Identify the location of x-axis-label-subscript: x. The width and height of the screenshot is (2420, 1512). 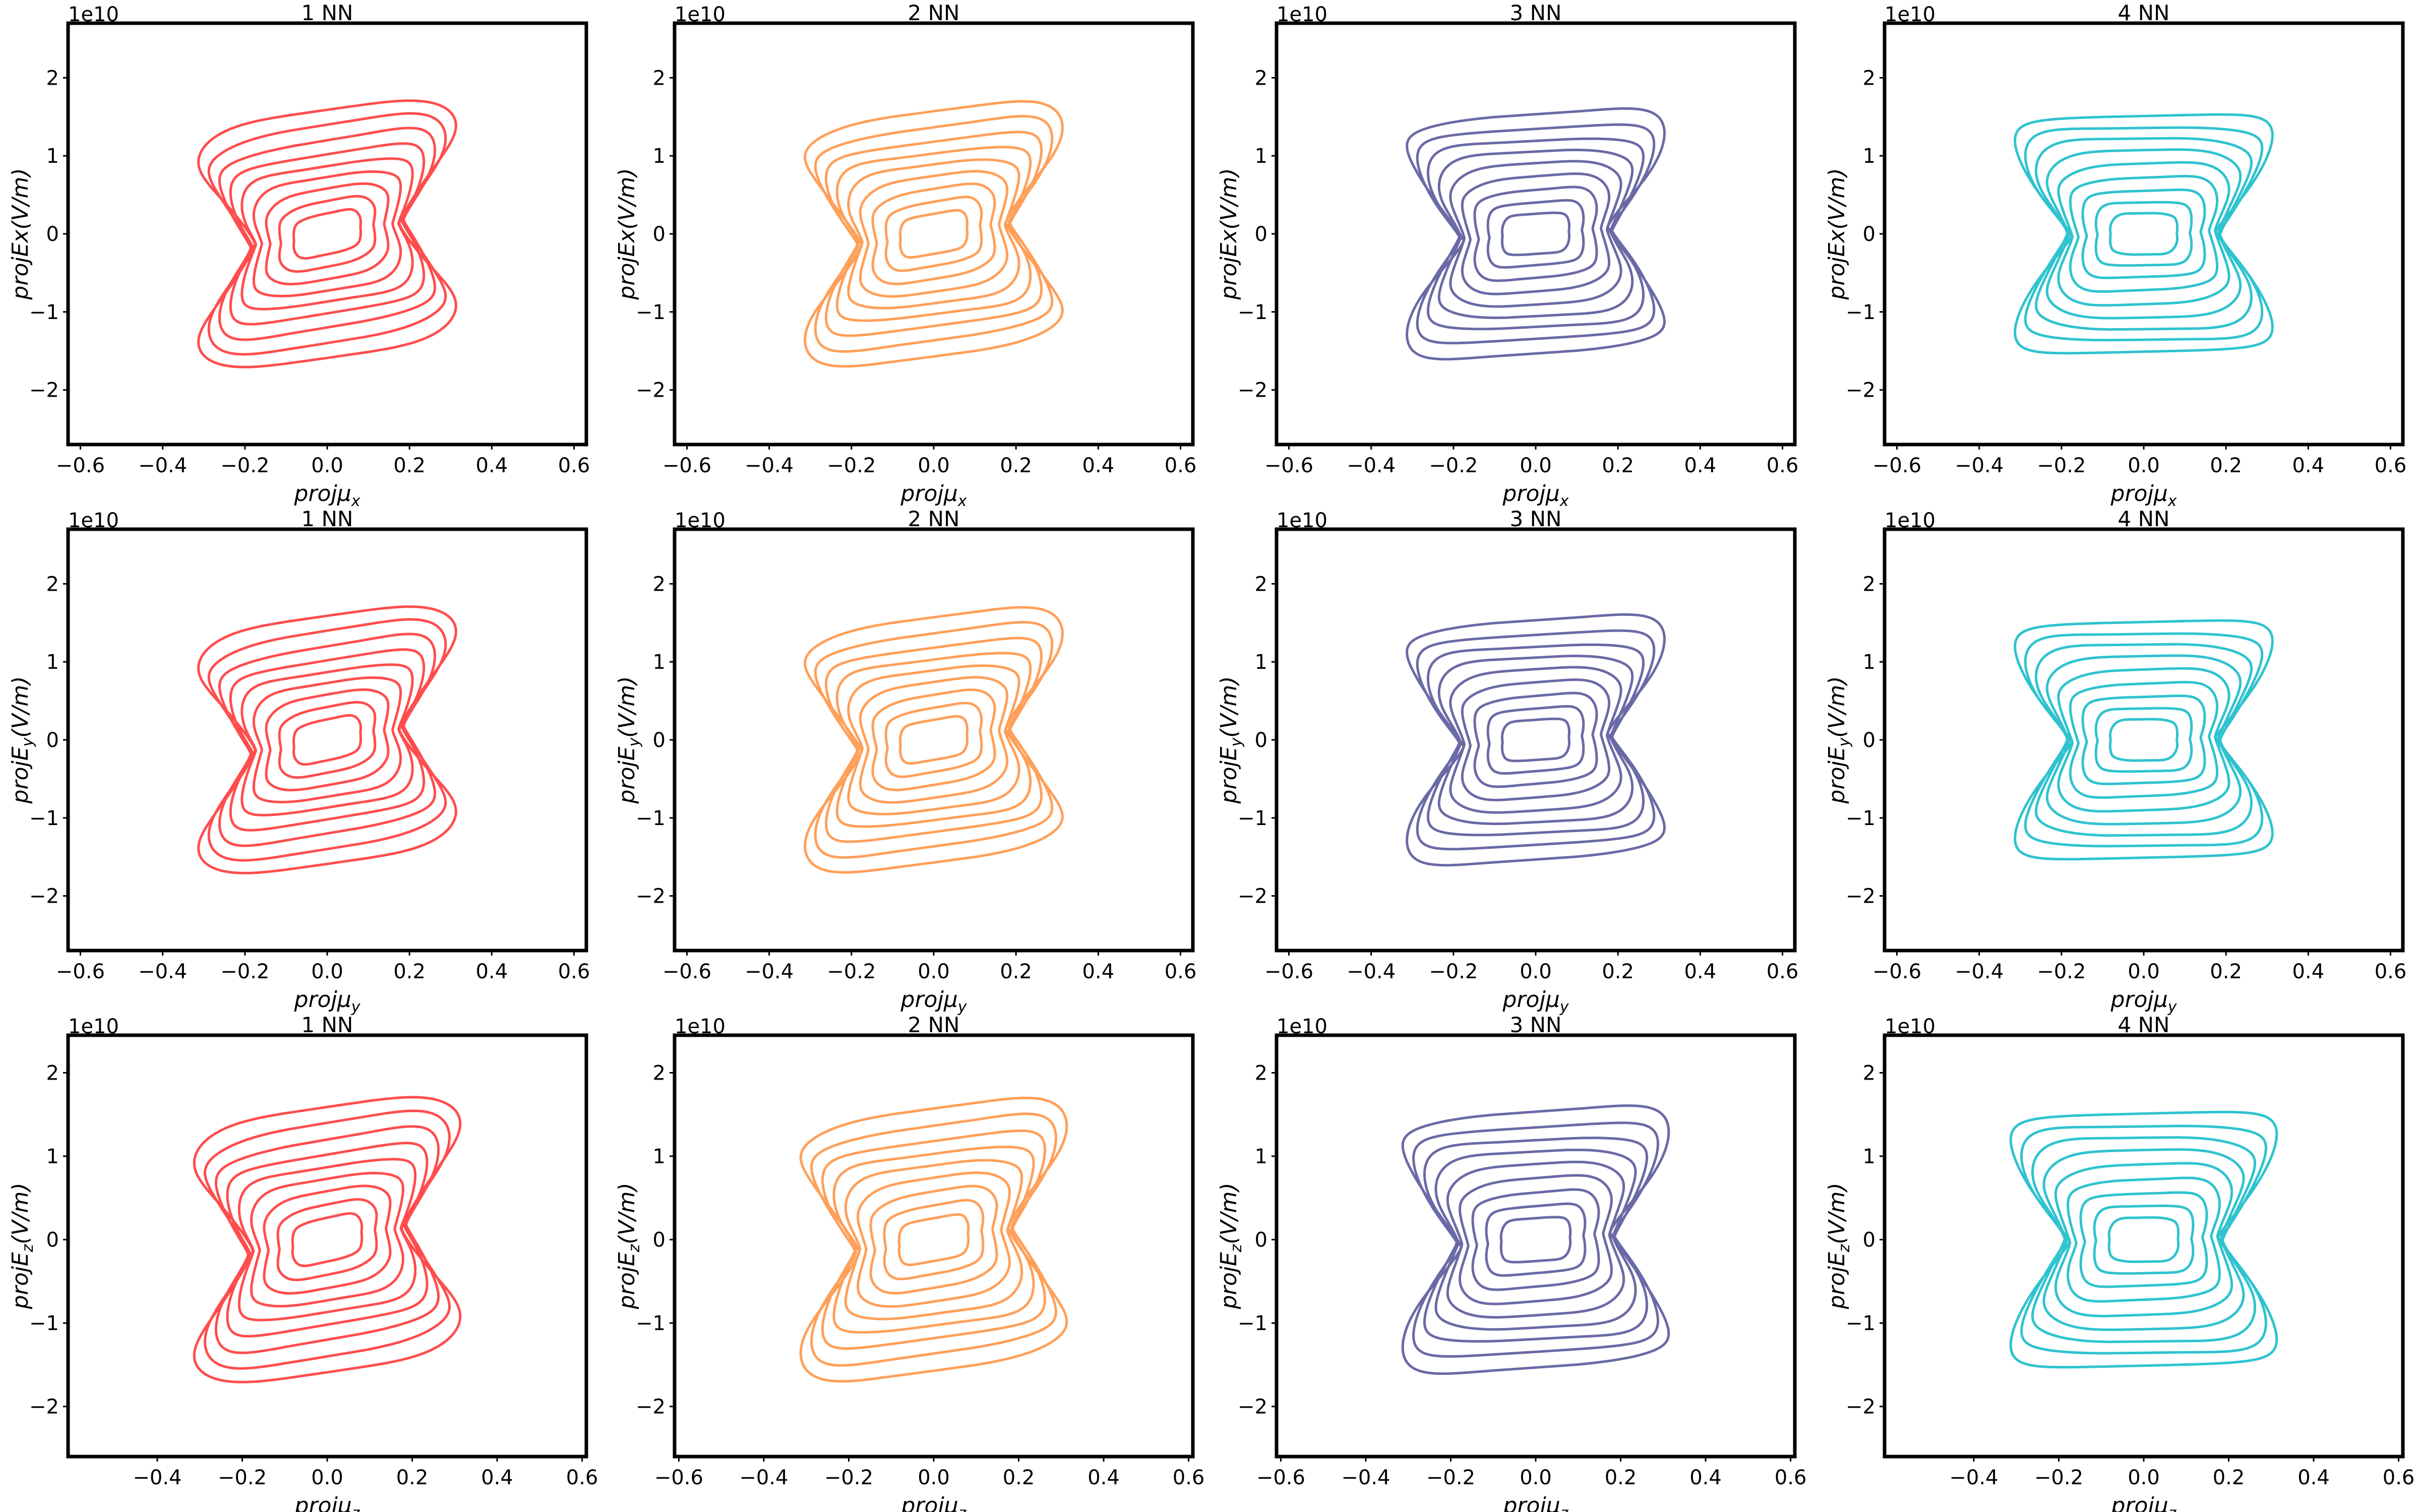
(355, 501).